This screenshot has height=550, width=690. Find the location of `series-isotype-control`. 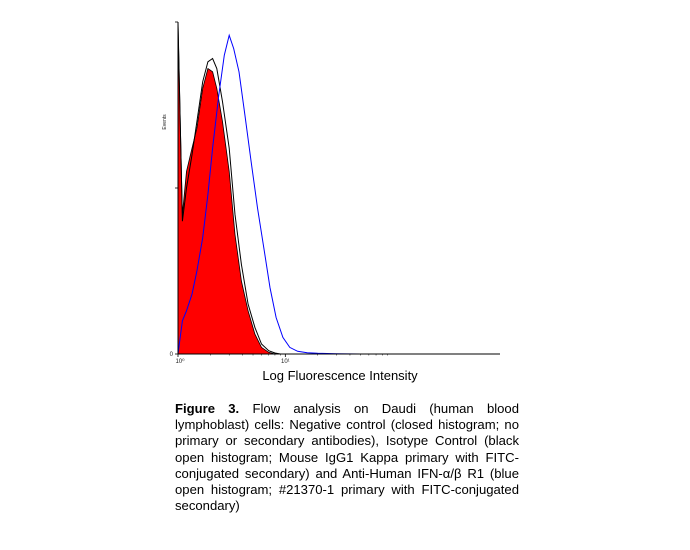

series-isotype-control is located at coordinates (229, 188).